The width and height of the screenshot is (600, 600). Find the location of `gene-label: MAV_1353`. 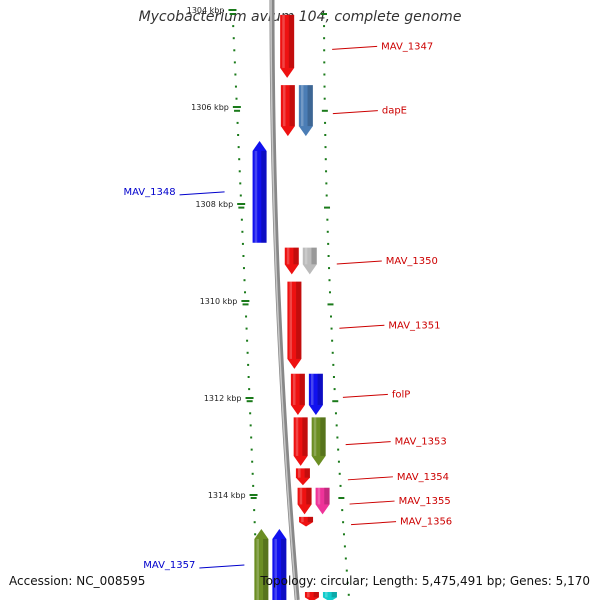

gene-label: MAV_1353 is located at coordinates (421, 442).